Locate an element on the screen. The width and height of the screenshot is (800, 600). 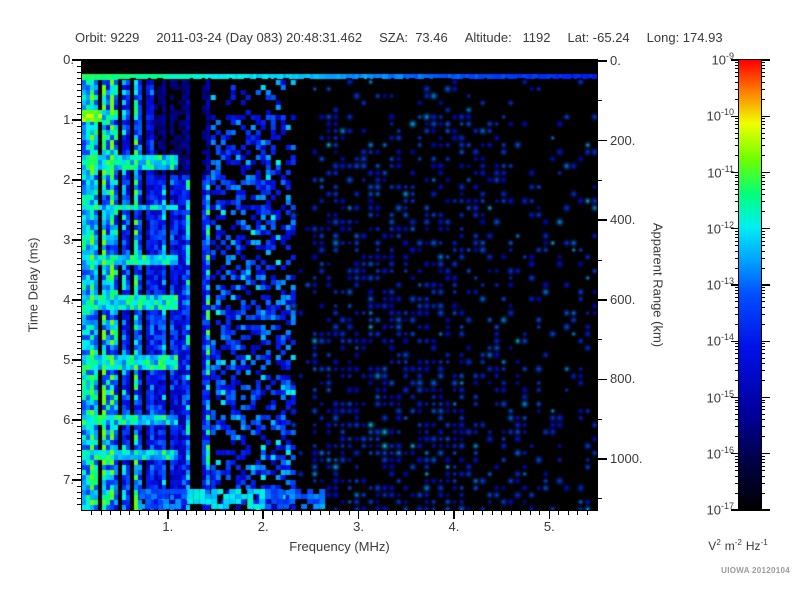
y-tick-label: 1. is located at coordinates (68, 119).